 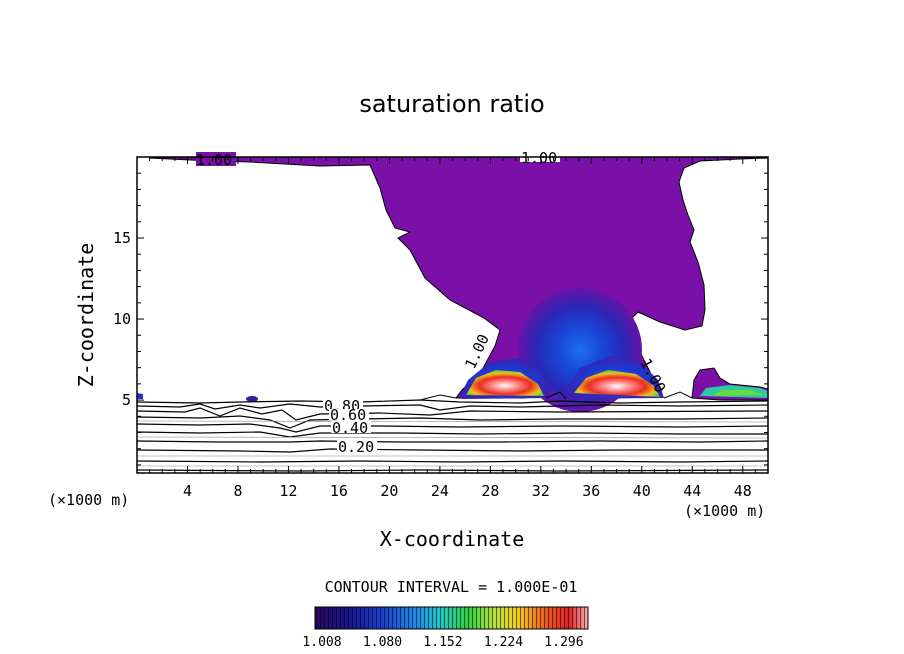 What do you see at coordinates (452, 435) in the screenshot?
I see `contour-lines` at bounding box center [452, 435].